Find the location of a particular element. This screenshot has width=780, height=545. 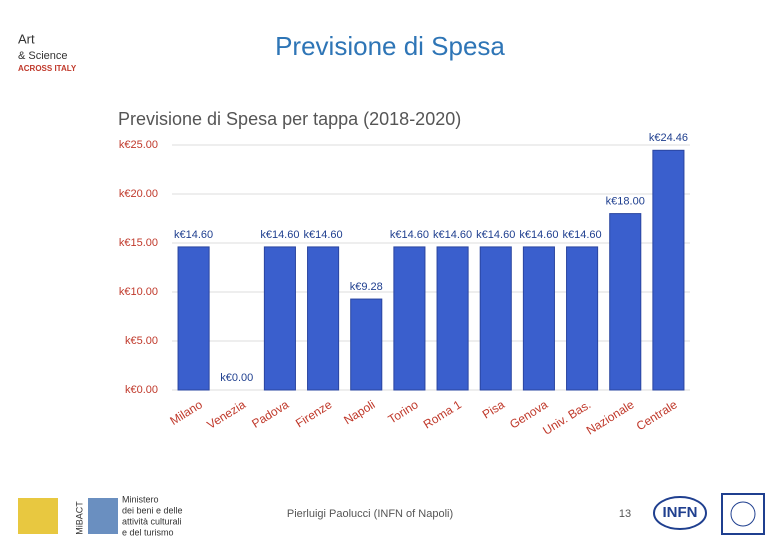

value-label: k€24.46 is located at coordinates (668, 138).